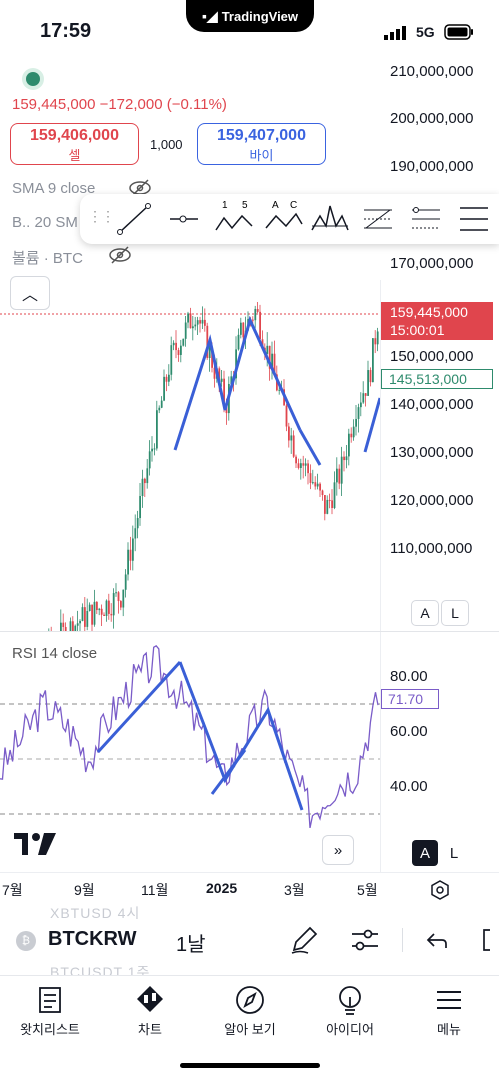  I want to click on nav-explore: 알아 보기, so click(250, 1011).